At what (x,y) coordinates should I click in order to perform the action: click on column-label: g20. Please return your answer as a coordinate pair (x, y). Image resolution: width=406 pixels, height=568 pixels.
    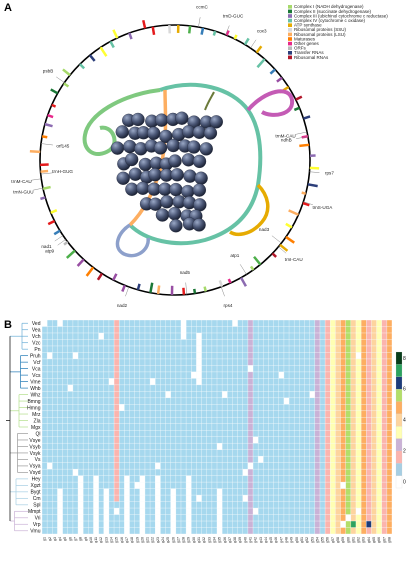
    Looking at the image, I should click on (142, 540).